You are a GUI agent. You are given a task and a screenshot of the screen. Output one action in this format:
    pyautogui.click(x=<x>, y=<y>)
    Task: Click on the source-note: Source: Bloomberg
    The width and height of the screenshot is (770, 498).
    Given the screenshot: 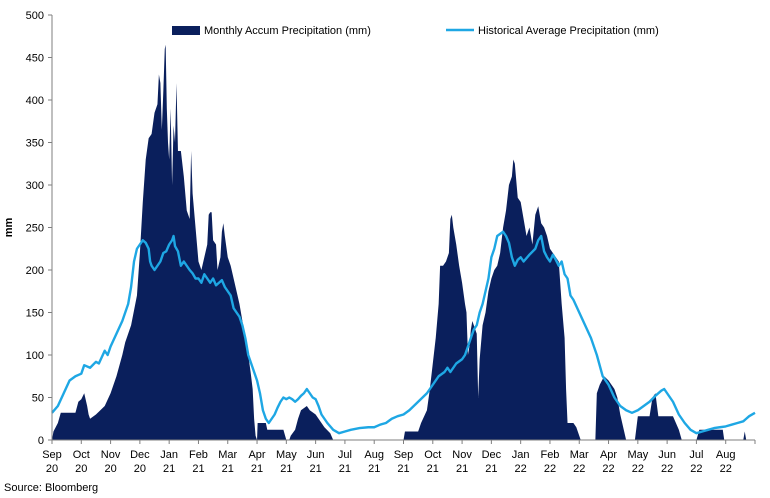 What is the action you would take?
    pyautogui.click(x=51, y=488)
    